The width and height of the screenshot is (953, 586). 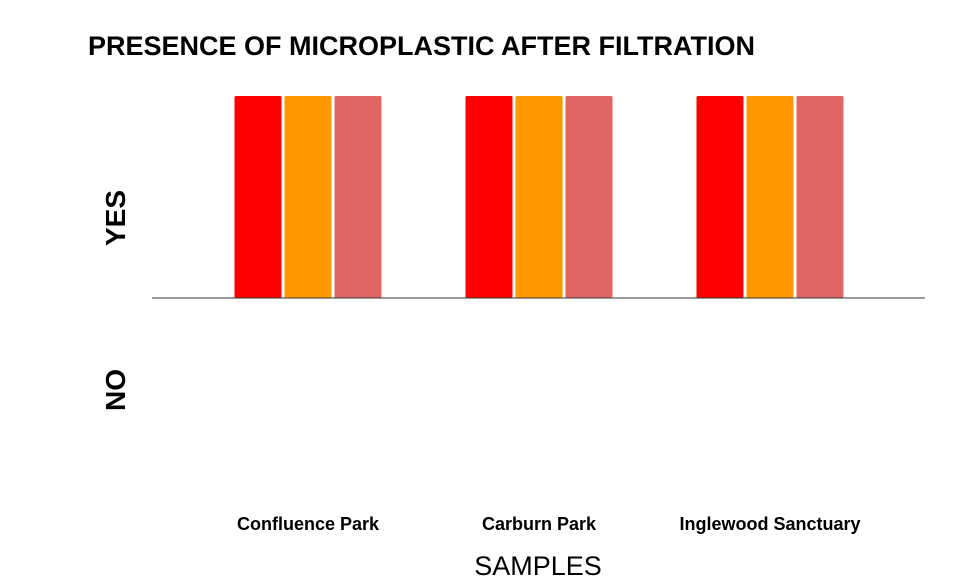 What do you see at coordinates (308, 524) in the screenshot?
I see `x-tick-label: Confluence Park` at bounding box center [308, 524].